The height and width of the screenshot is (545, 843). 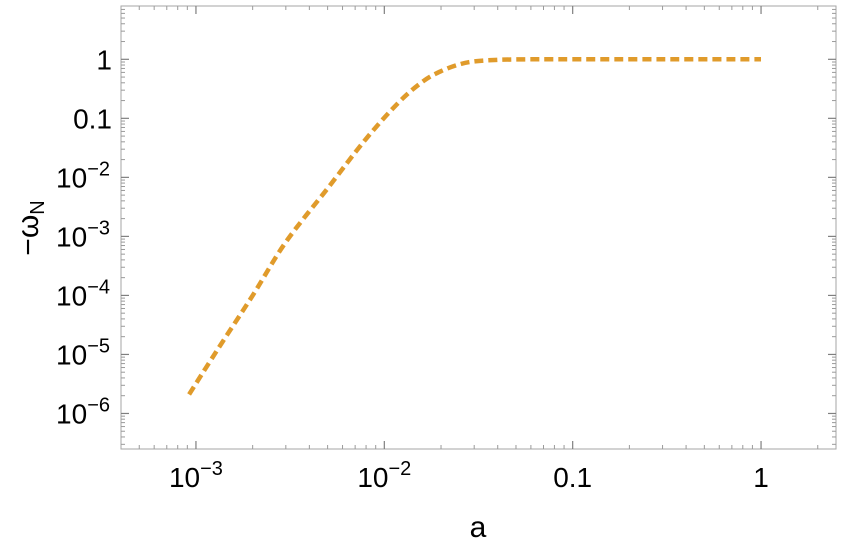 I want to click on y-tick-label: 10⁻⁵, so click(x=83, y=352).